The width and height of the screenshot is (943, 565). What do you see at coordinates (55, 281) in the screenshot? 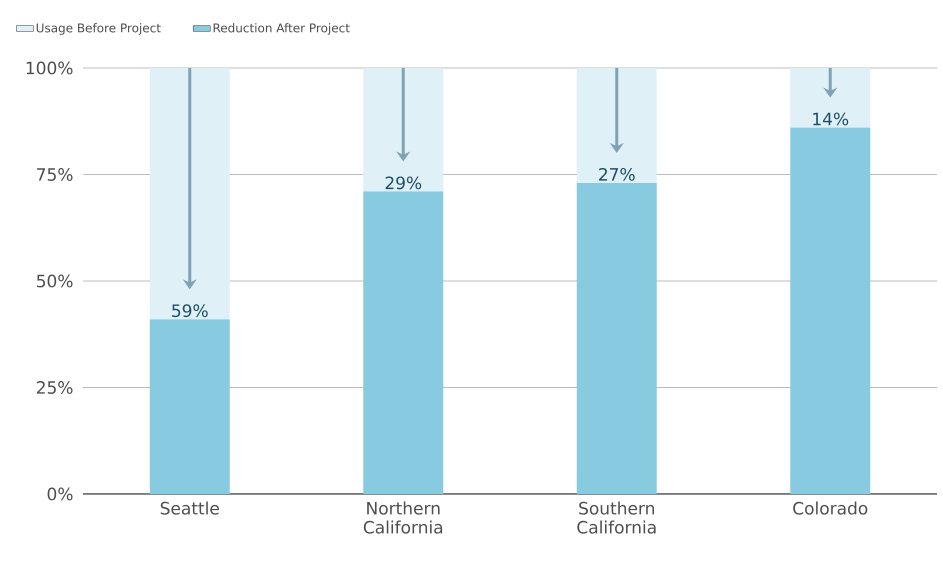
I see `y-tick-label: 50%` at bounding box center [55, 281].